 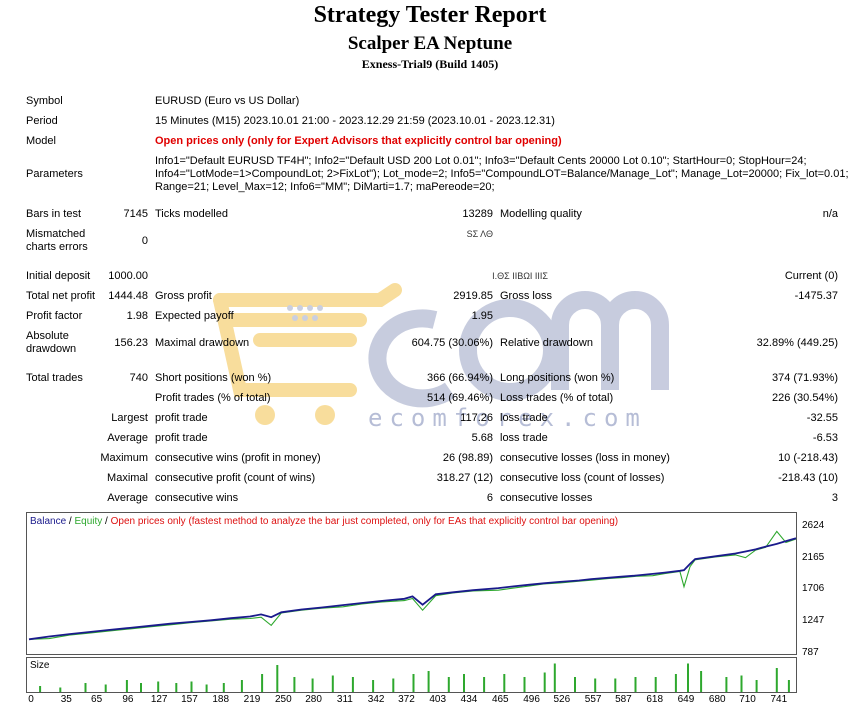 I want to click on x-tick-label: 372, so click(x=406, y=699).